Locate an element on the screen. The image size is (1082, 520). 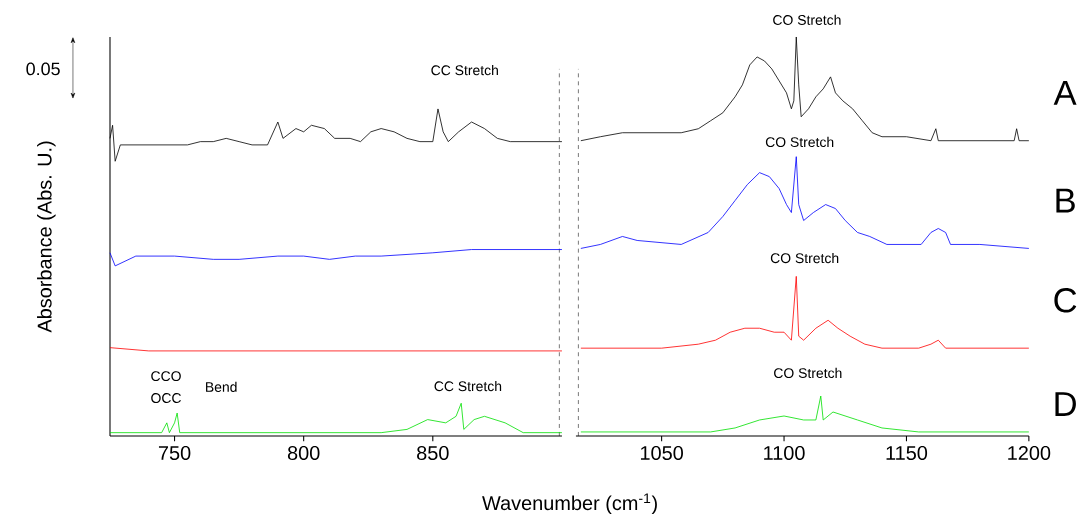
annotation: OCC is located at coordinates (166, 398).